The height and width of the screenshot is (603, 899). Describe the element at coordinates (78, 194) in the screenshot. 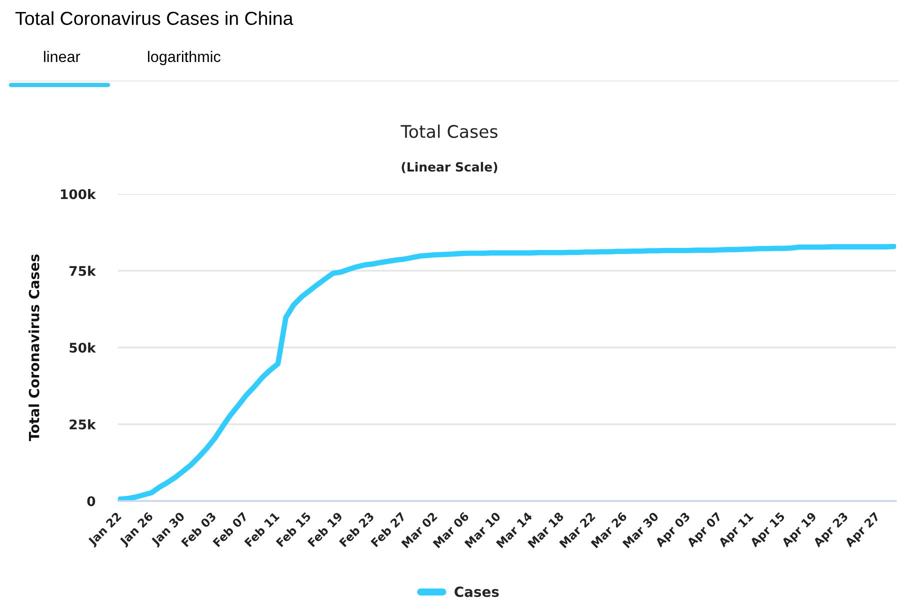

I see `y-tick-label: 100k` at that location.